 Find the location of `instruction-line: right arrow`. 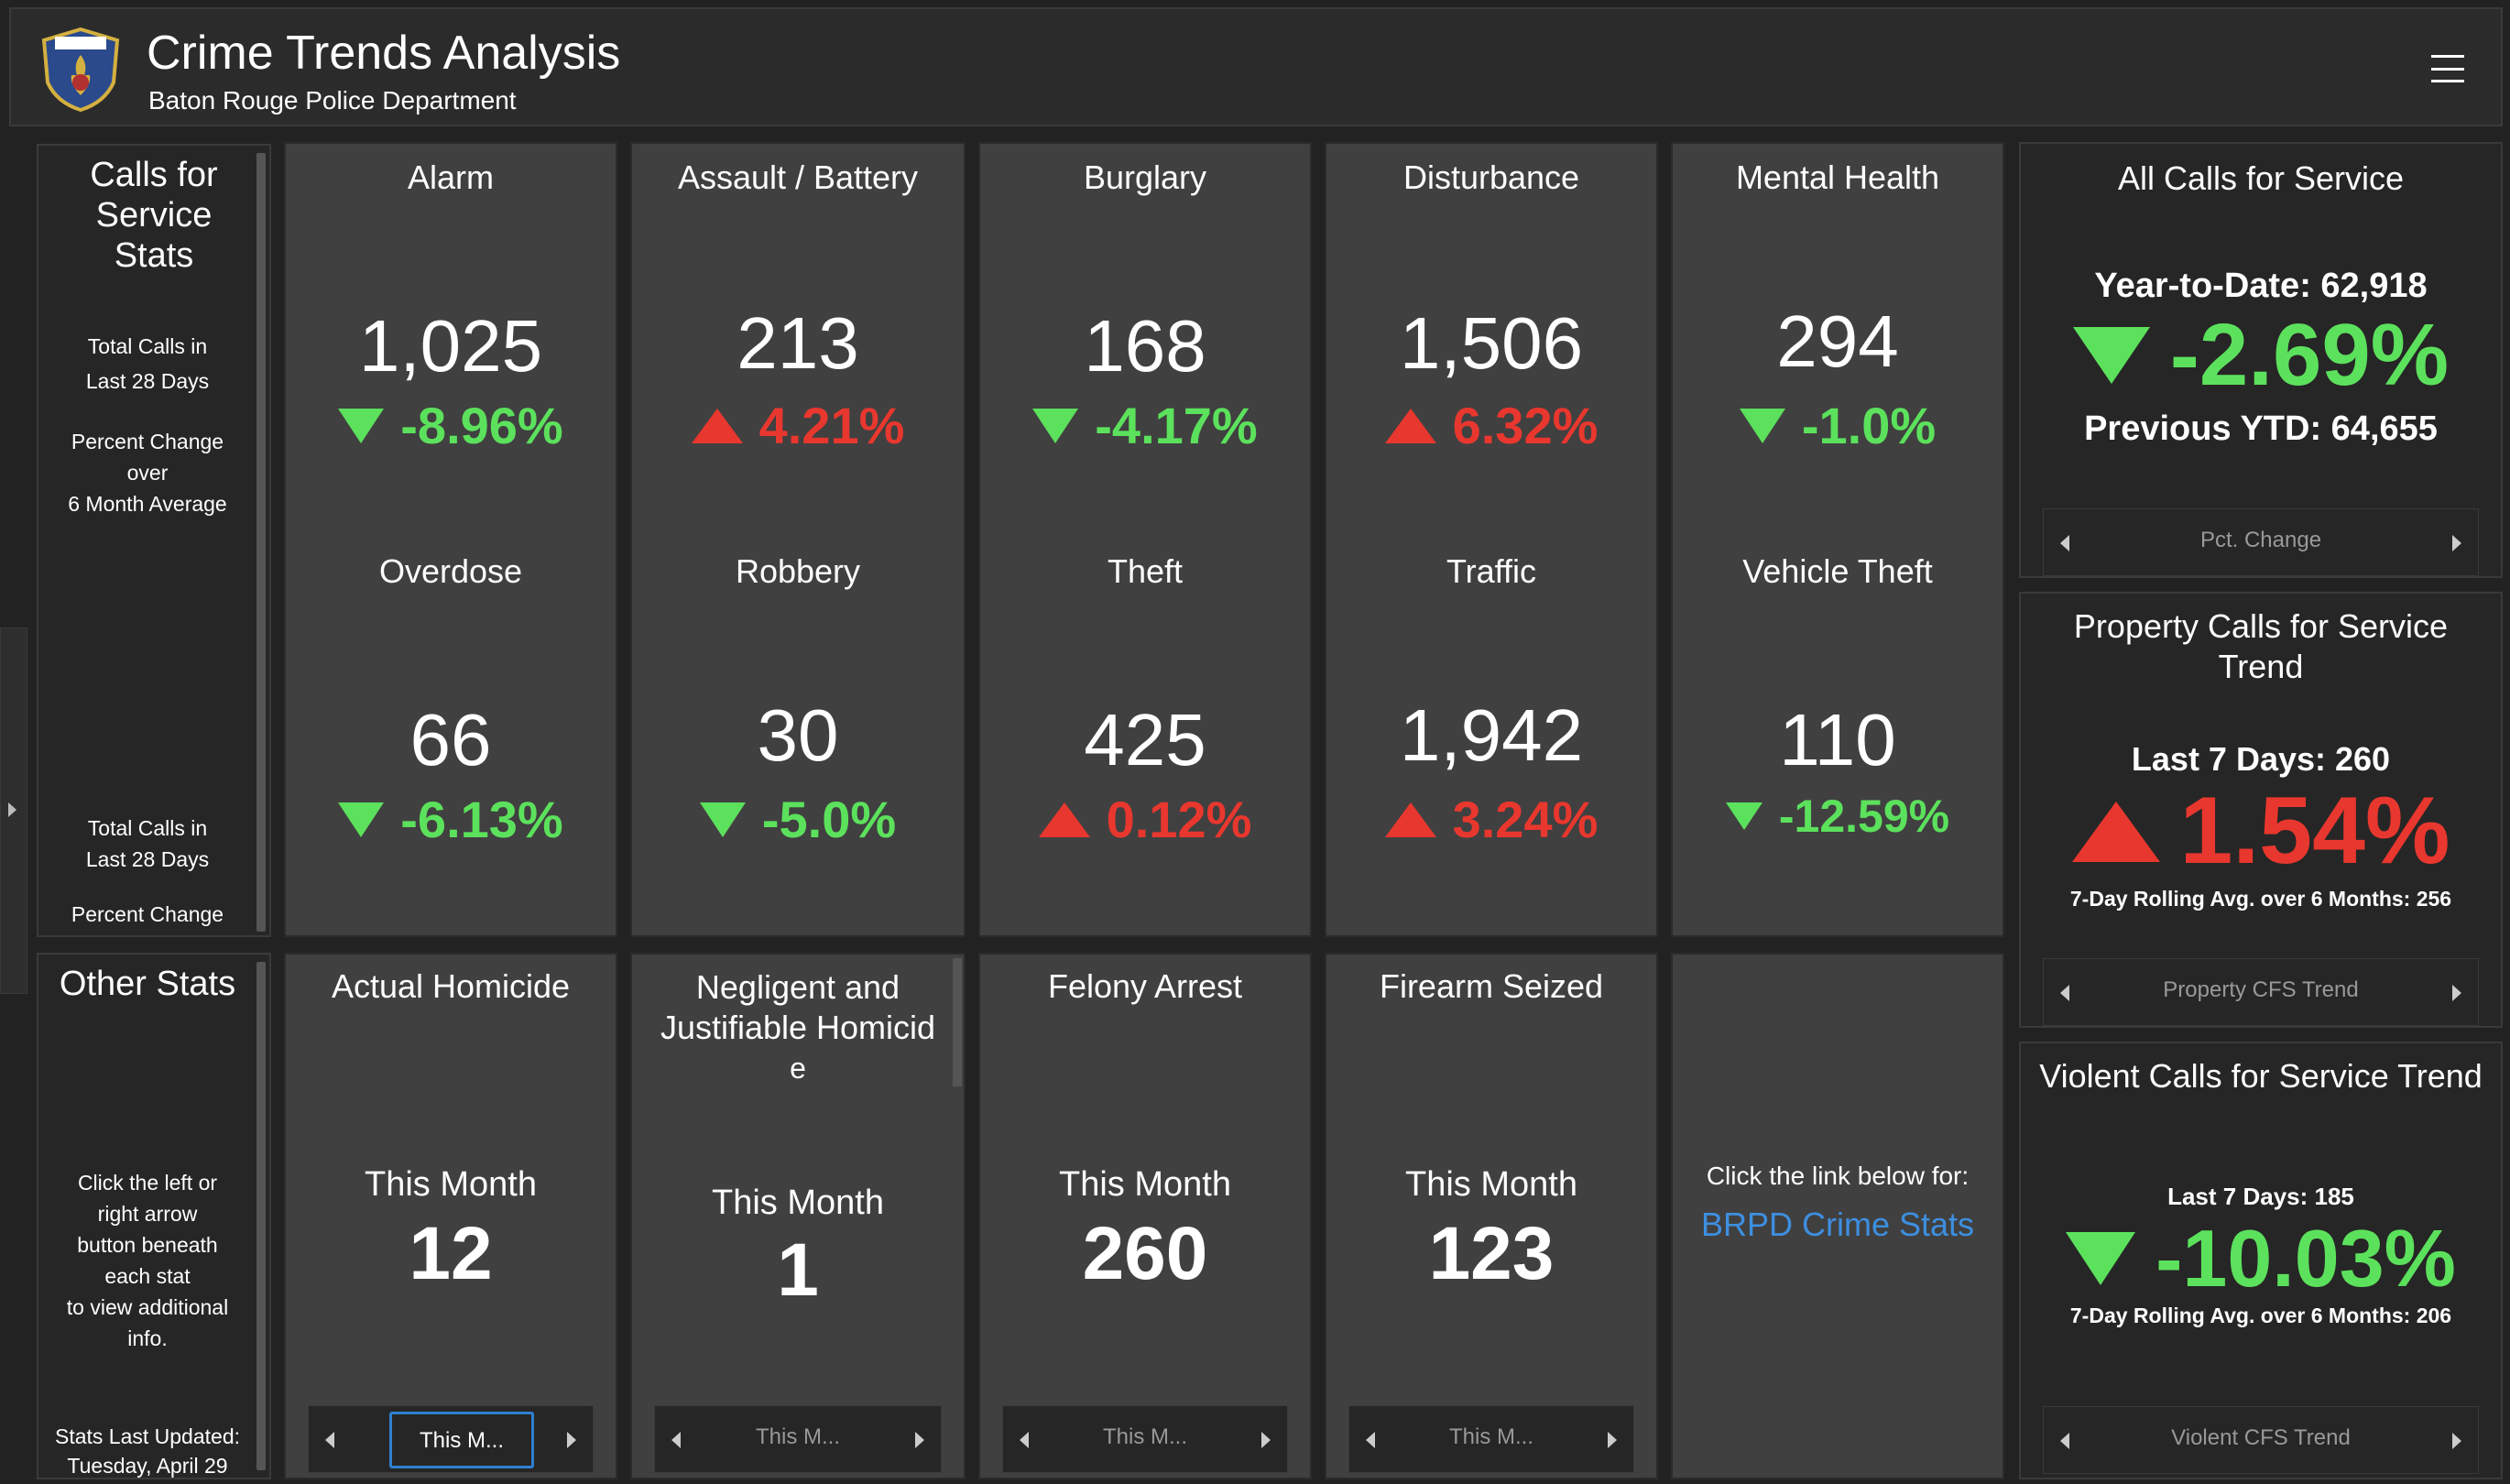

instruction-line: right arrow is located at coordinates (147, 1214).